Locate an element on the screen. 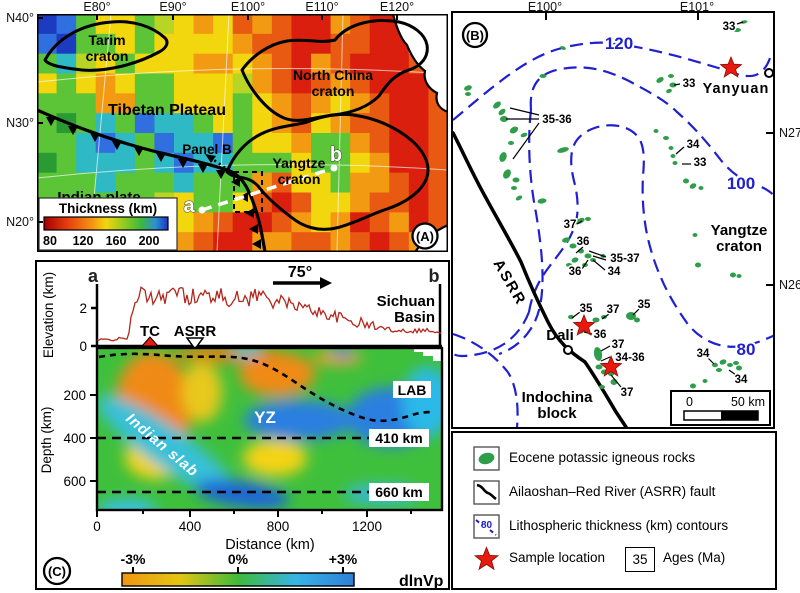 This screenshot has height=593, width=800. a-axis-e80: E80° is located at coordinates (97, 7).